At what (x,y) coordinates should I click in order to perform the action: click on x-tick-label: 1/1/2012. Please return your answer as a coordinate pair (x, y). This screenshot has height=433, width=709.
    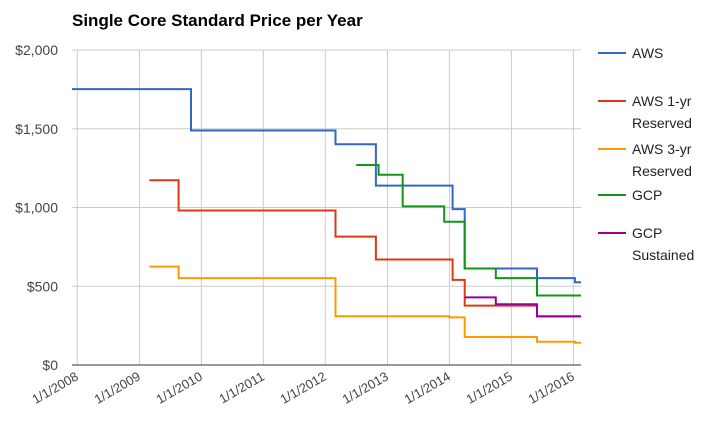
    Looking at the image, I should click on (302, 388).